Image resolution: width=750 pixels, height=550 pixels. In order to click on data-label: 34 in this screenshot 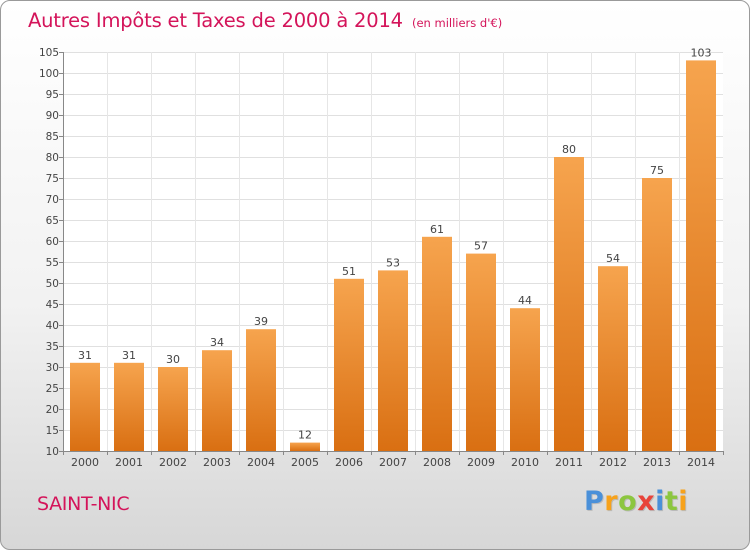, I will do `click(217, 342)`.